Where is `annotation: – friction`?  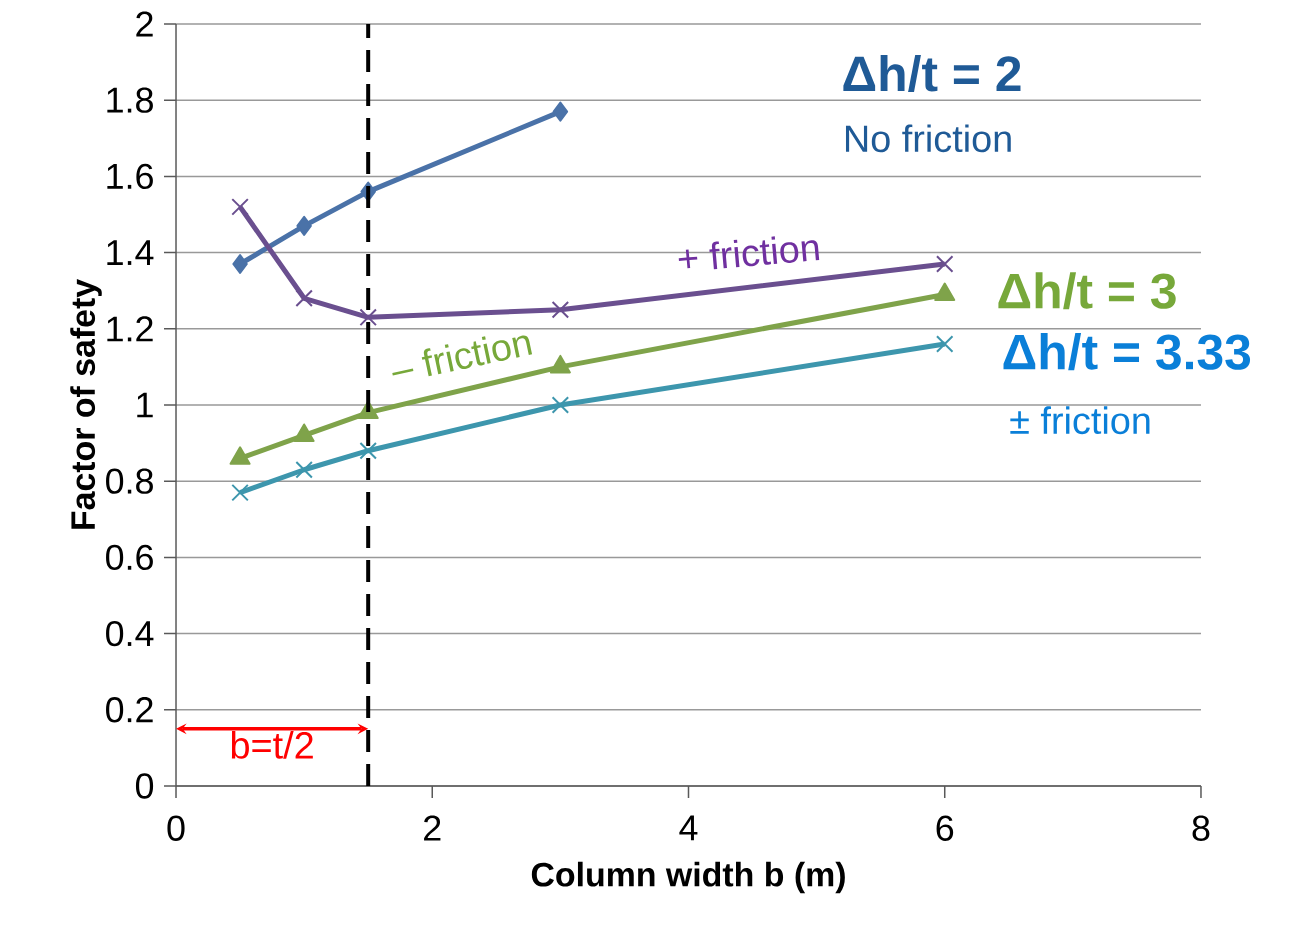 annotation: – friction is located at coordinates (462, 356).